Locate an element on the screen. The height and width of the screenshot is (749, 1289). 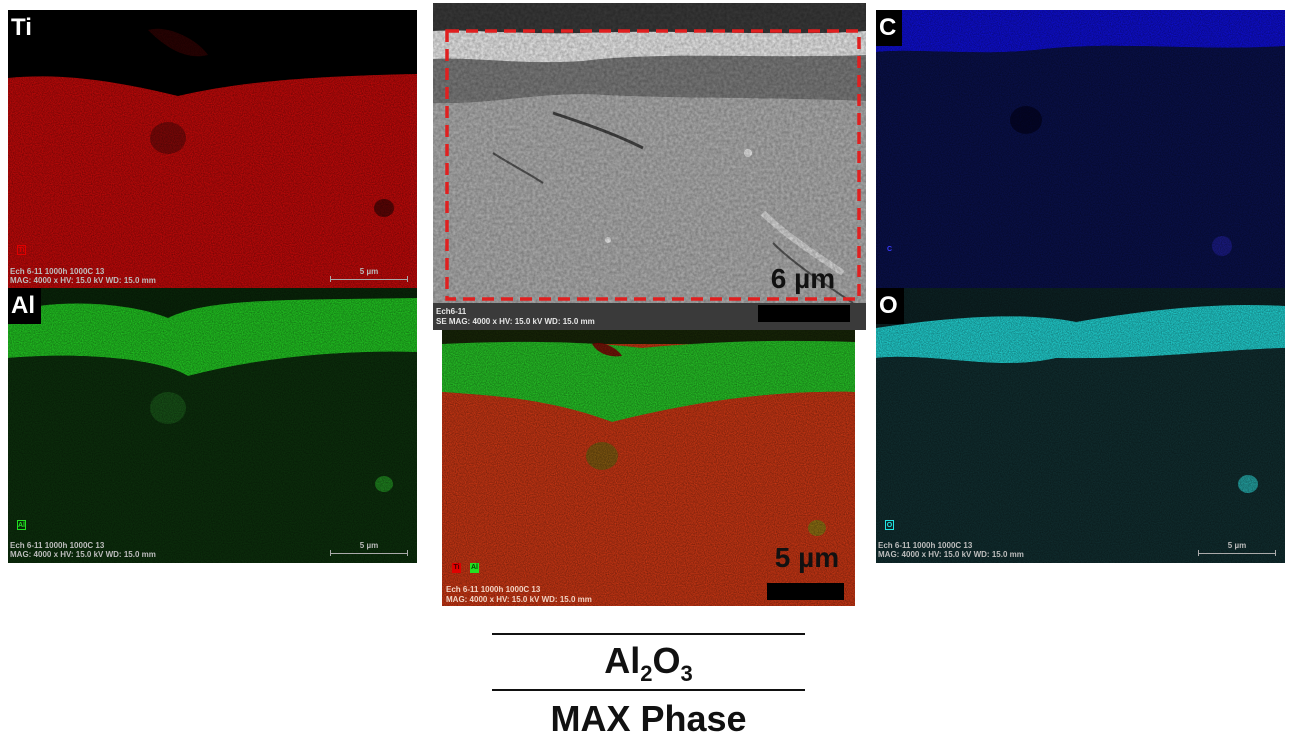
sem-scalebar is located at coordinates (804, 313).